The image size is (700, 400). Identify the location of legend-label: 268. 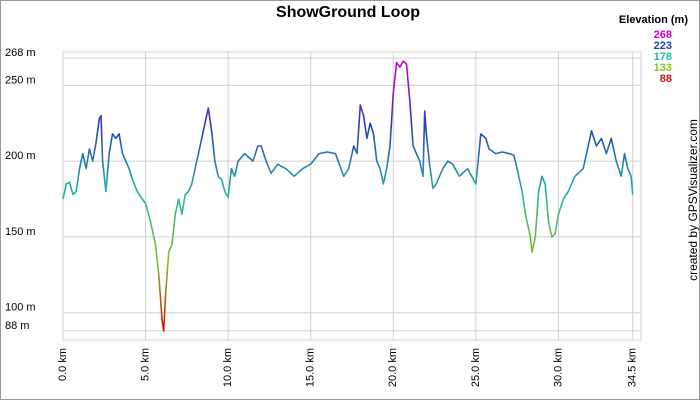
(663, 35).